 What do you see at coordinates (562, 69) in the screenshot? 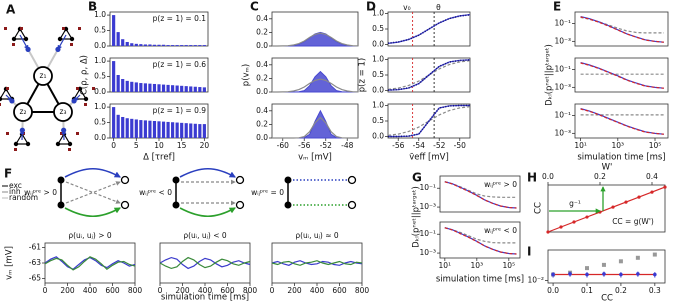
I see `y-tick-label: 10⁻¹` at bounding box center [562, 69].